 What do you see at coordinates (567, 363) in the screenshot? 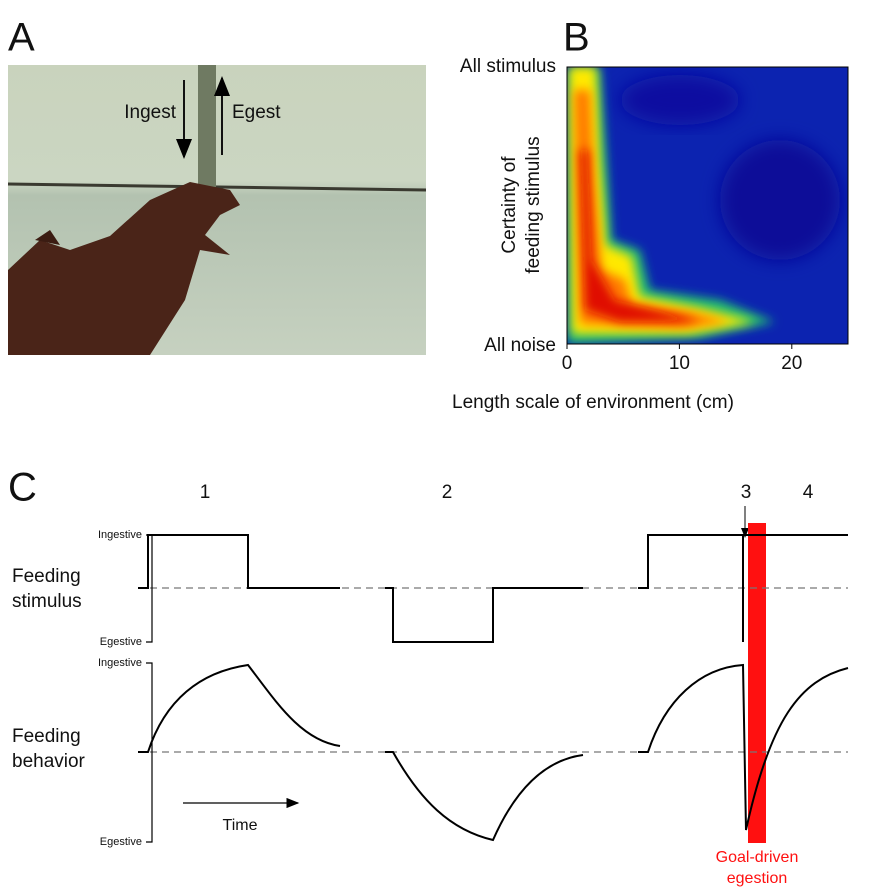
I see `x-tick-label: 0` at bounding box center [567, 363].